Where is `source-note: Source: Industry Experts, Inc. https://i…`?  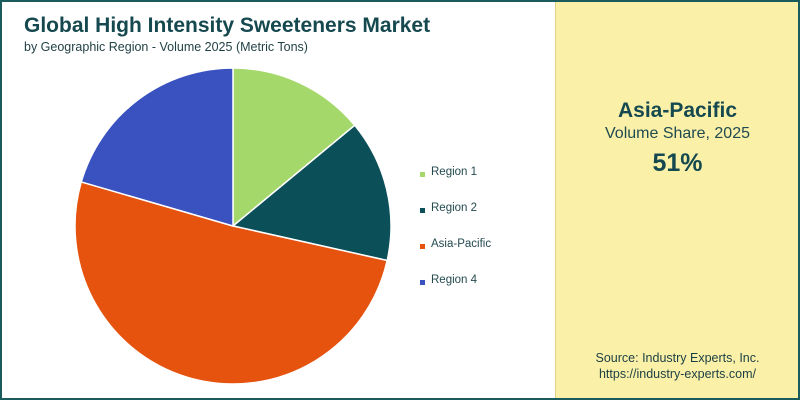 source-note: Source: Industry Experts, Inc. https://i… is located at coordinates (677, 366).